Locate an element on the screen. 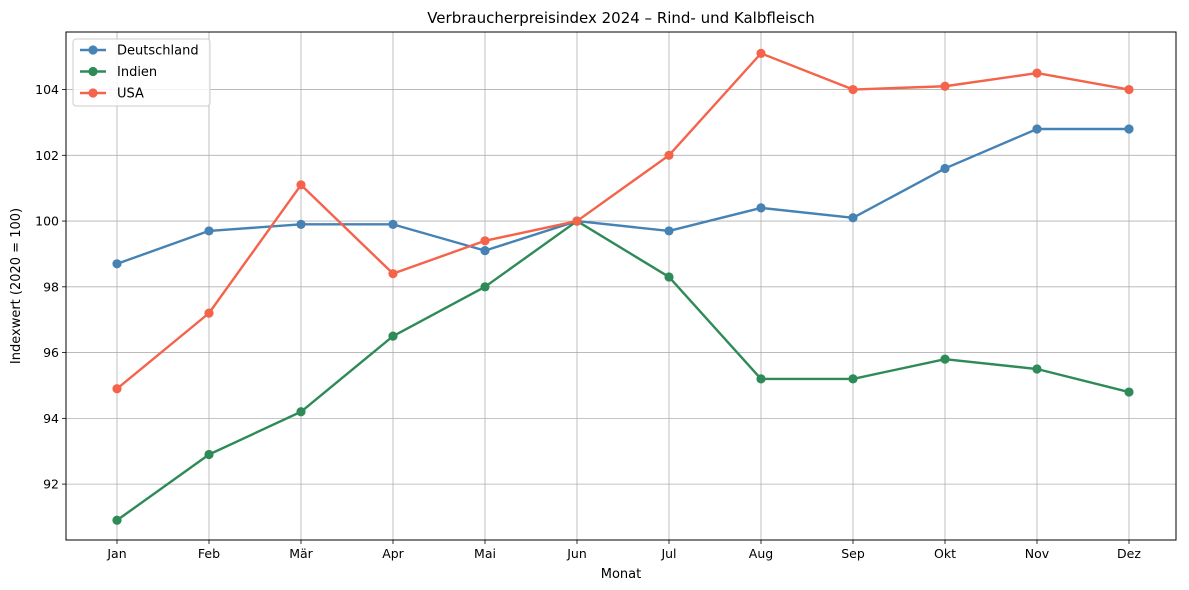  x-tick-label: Mär is located at coordinates (301, 553).